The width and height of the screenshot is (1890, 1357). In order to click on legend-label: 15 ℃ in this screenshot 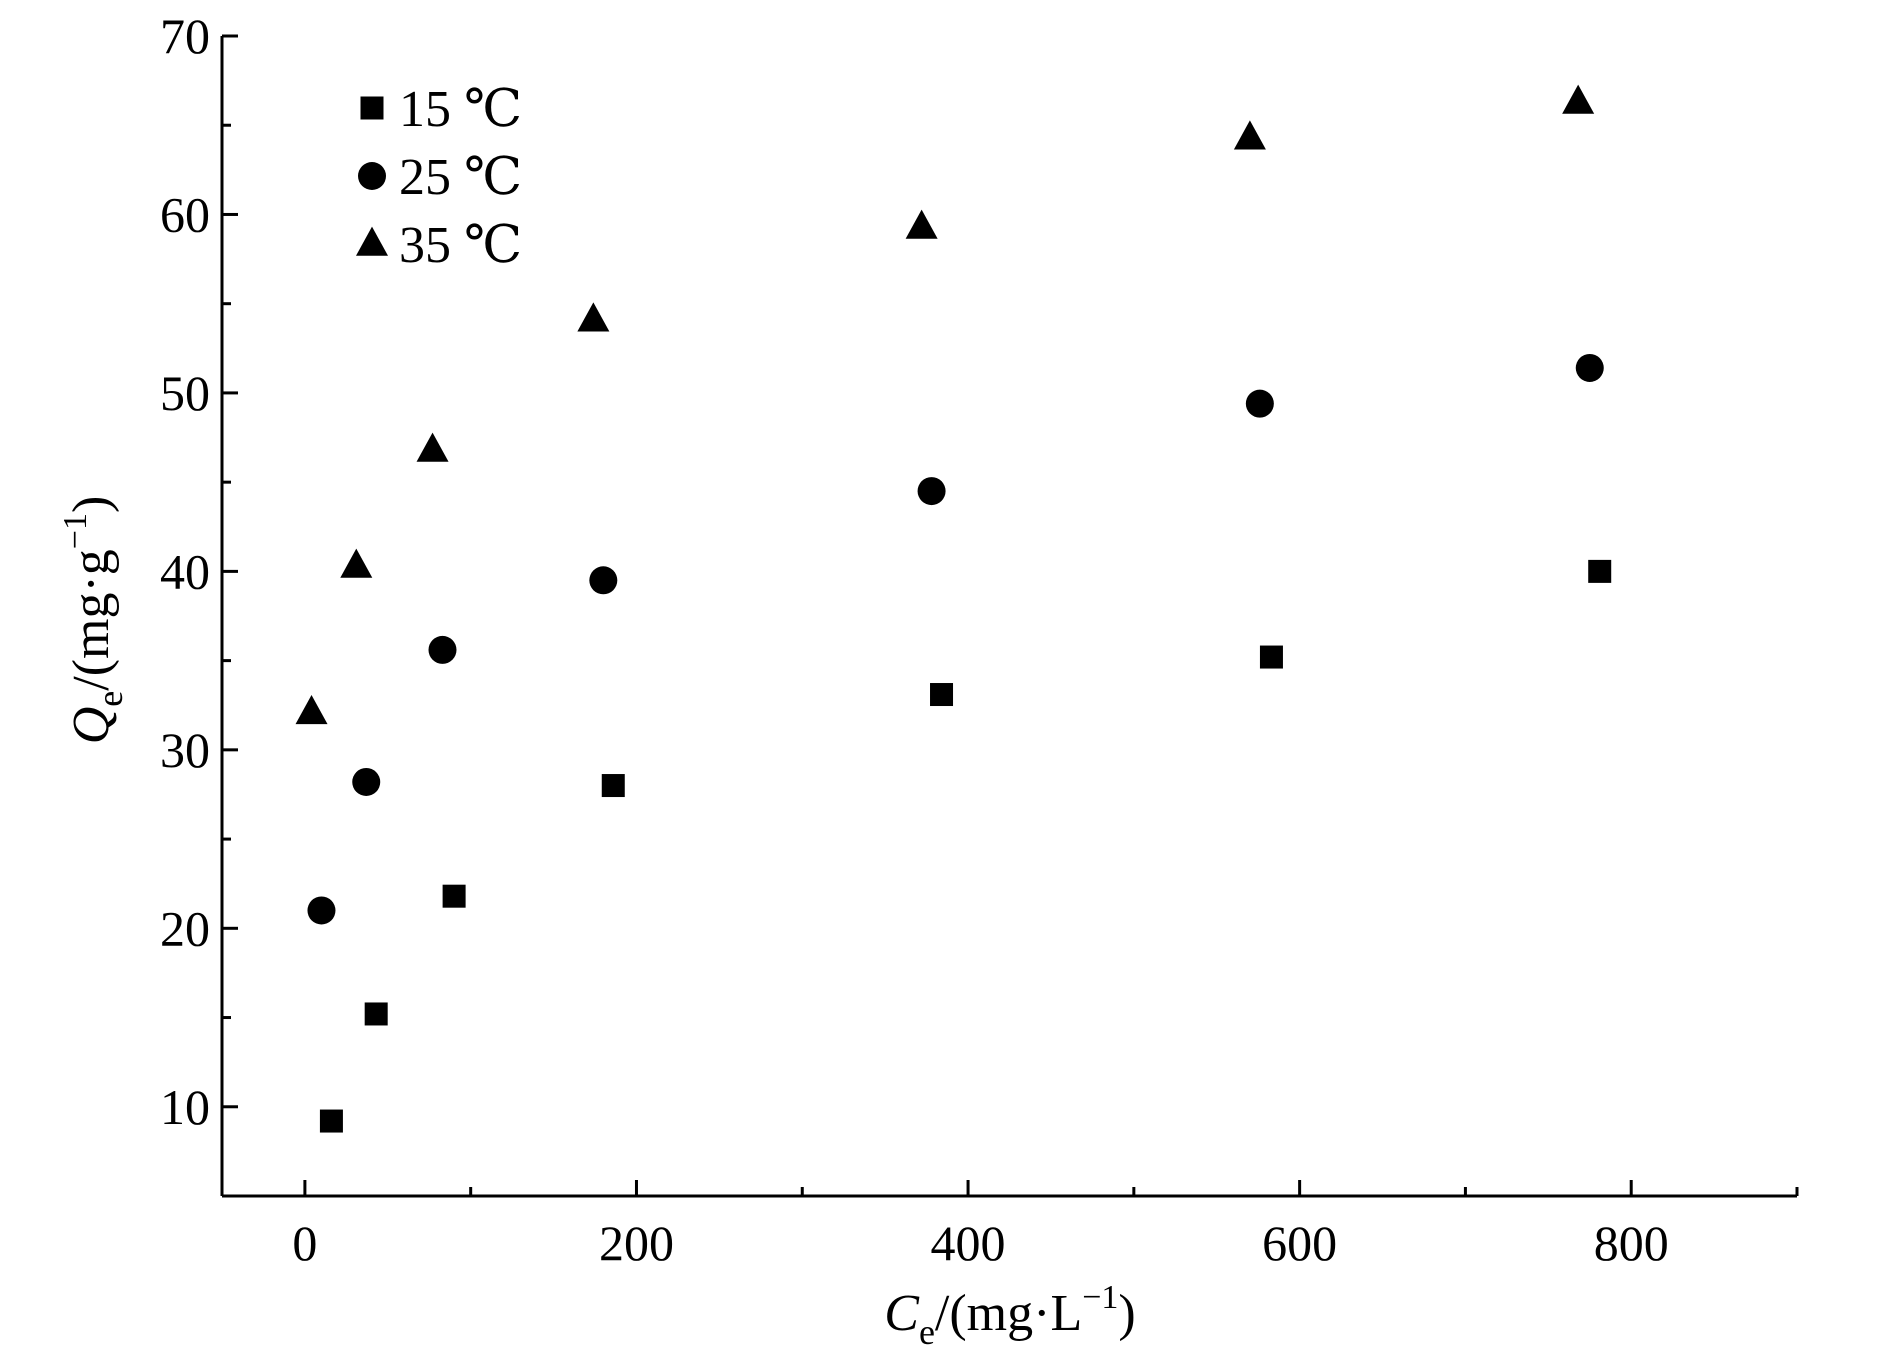, I will do `click(460, 109)`.